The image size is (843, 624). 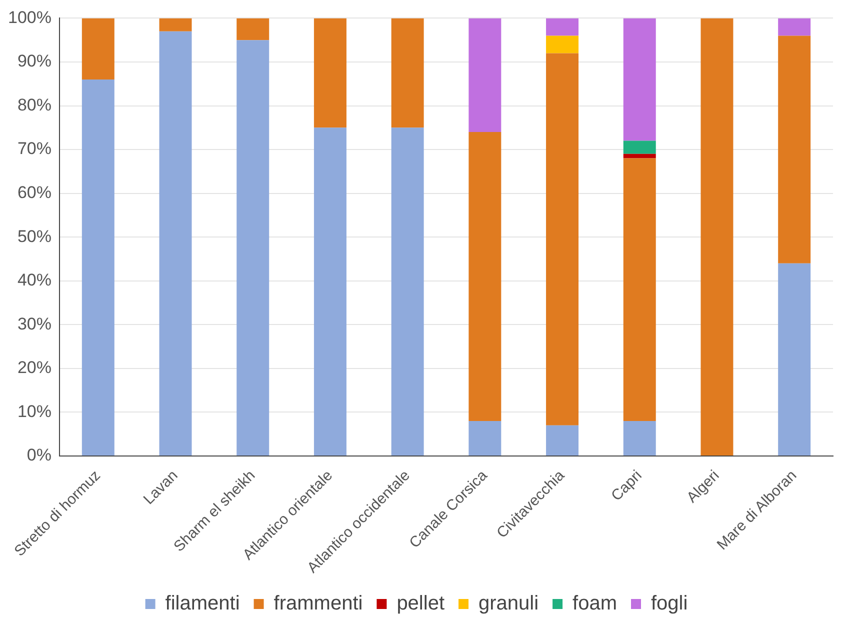 I want to click on legend-label: filamenti, so click(x=202, y=603).